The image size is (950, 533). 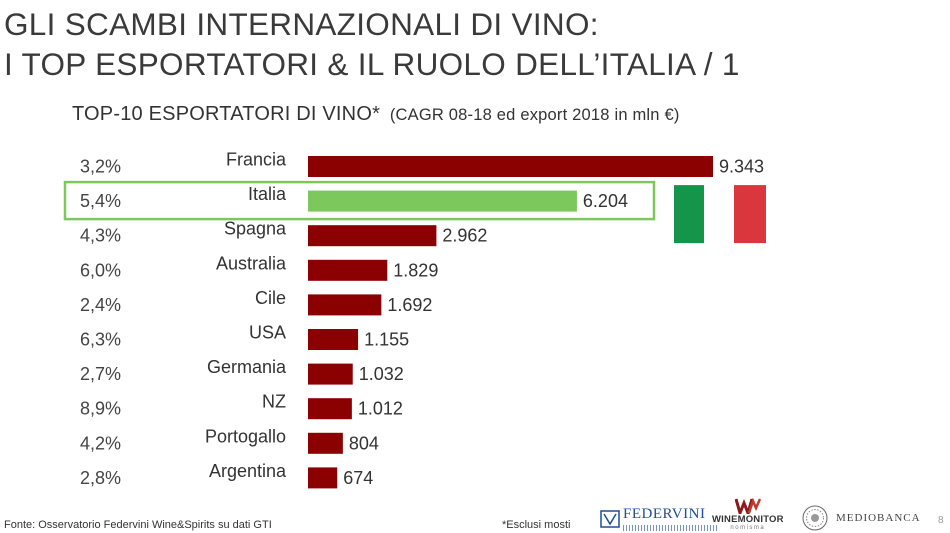 What do you see at coordinates (251, 263) in the screenshot?
I see `category-label: Australia` at bounding box center [251, 263].